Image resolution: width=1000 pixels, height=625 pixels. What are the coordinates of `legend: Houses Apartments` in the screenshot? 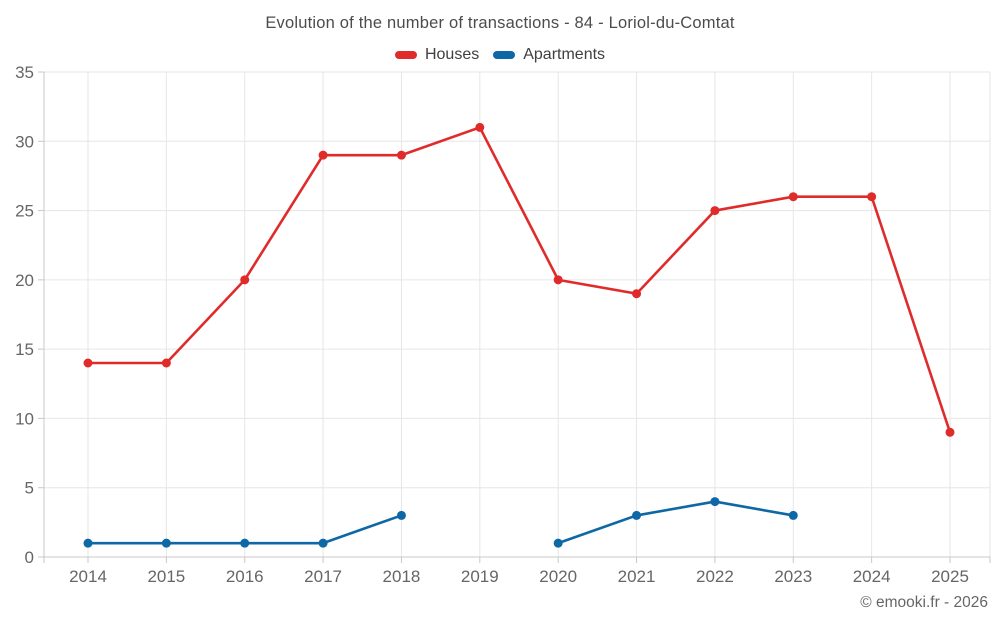 It's located at (500, 55).